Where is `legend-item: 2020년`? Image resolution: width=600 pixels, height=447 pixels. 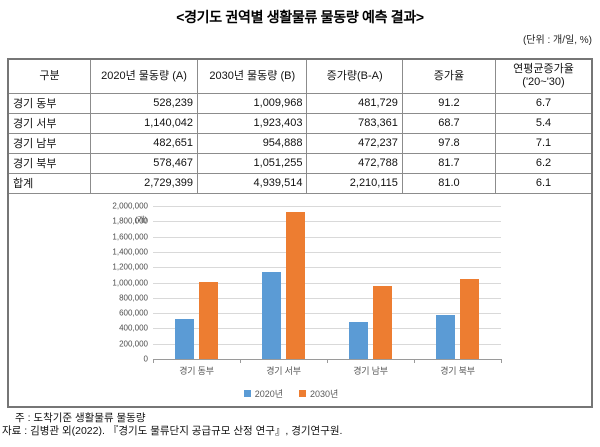
legend-item: 2020년 is located at coordinates (263, 393).